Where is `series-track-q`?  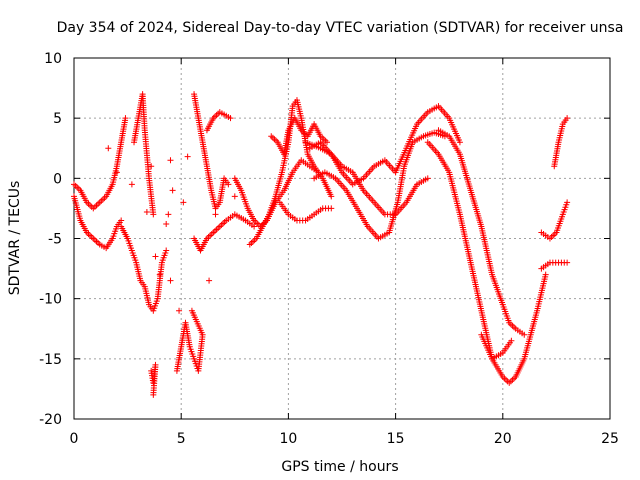 series-track-q is located at coordinates (481, 232).